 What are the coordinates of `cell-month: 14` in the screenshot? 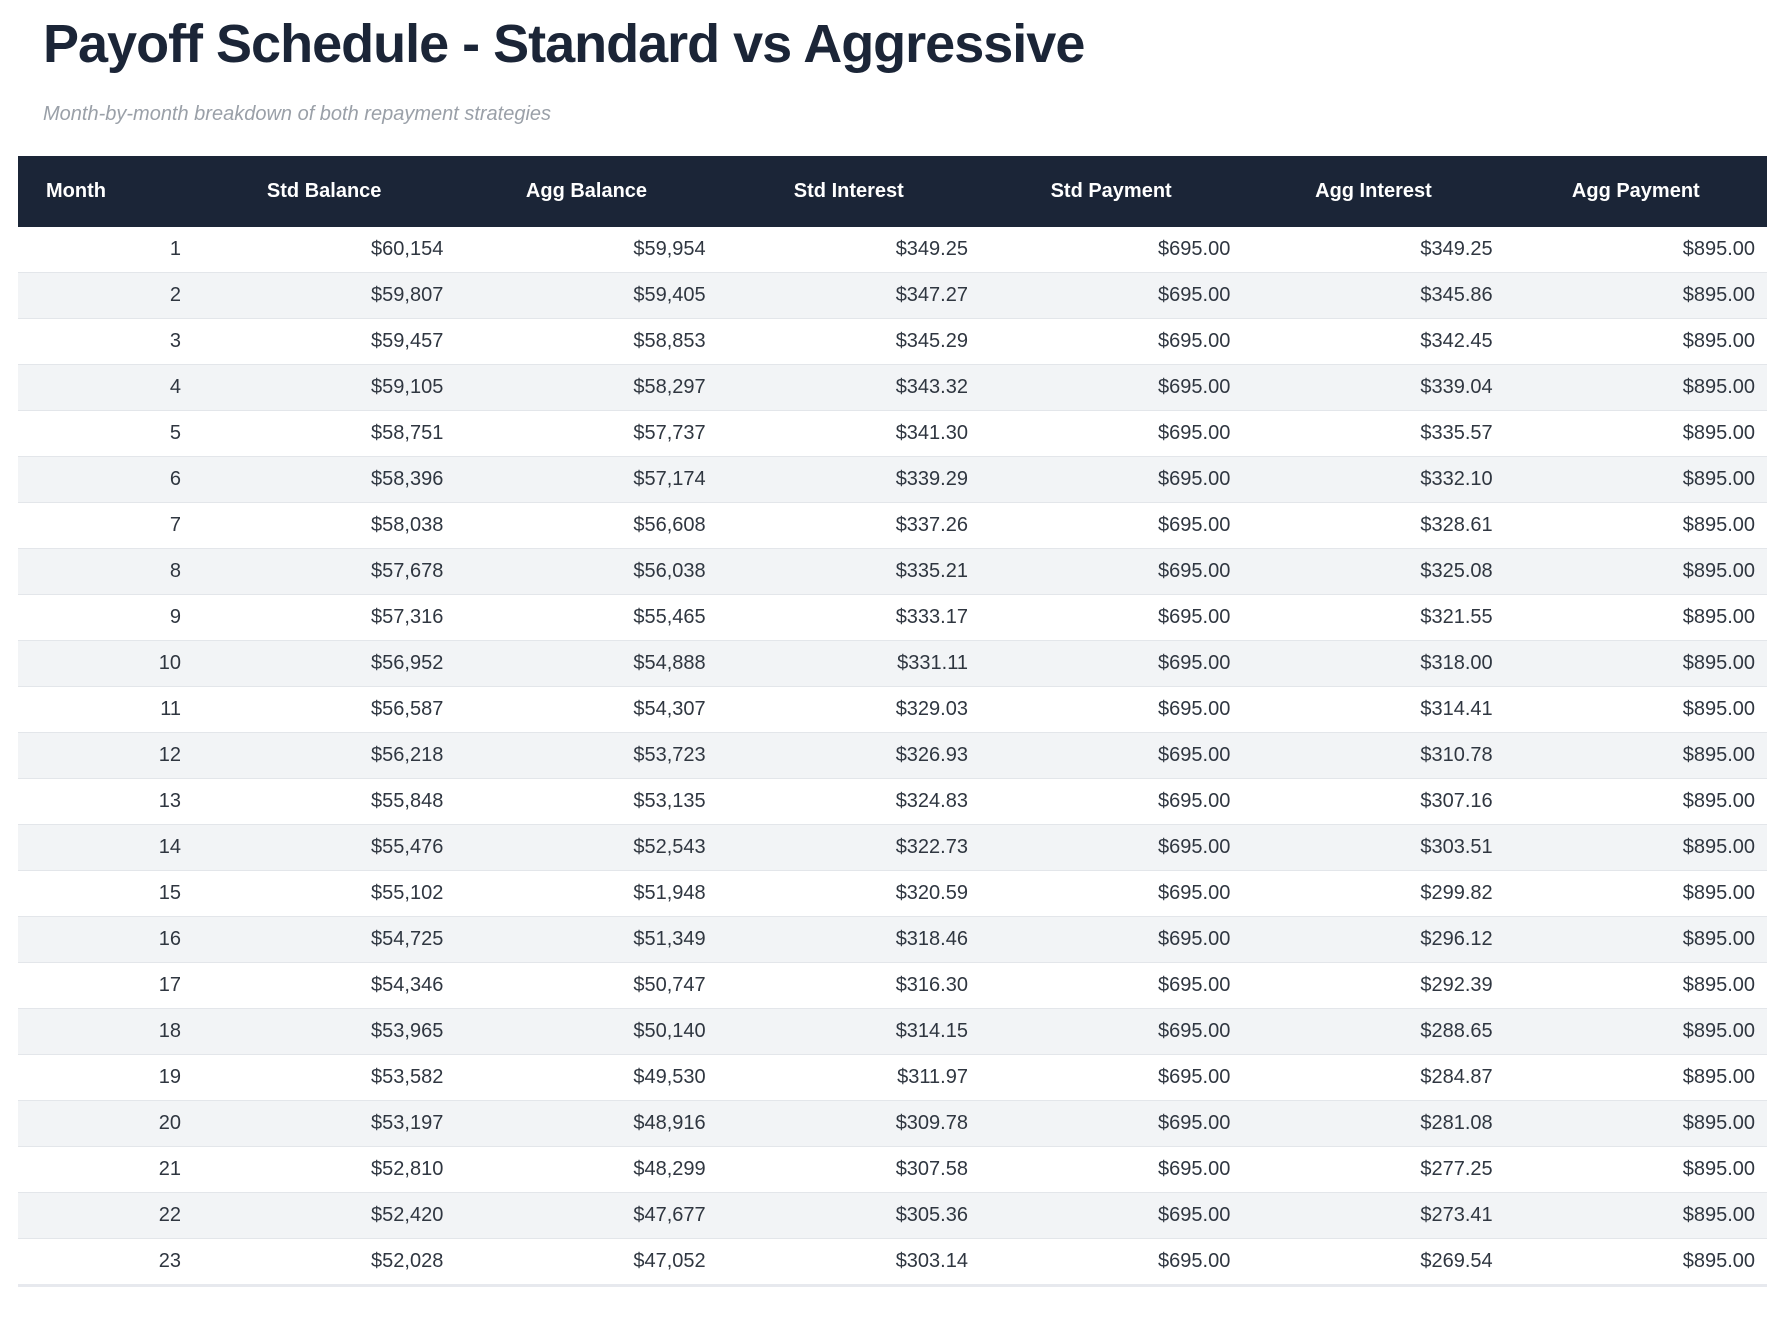 It's located at (169, 847).